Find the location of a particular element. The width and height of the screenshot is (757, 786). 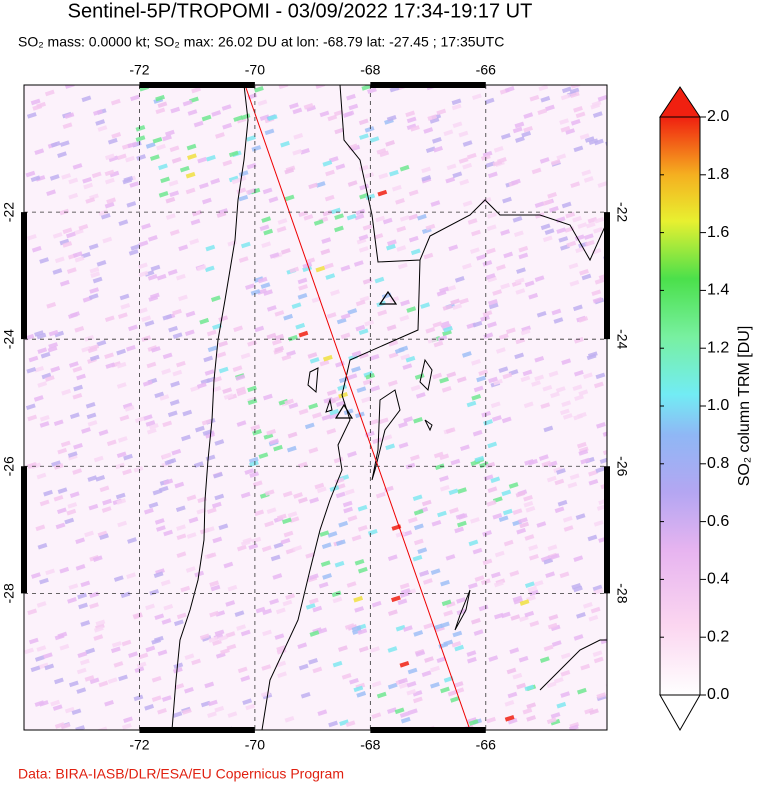

colorbar-extend-bottom is located at coordinates (680, 713).